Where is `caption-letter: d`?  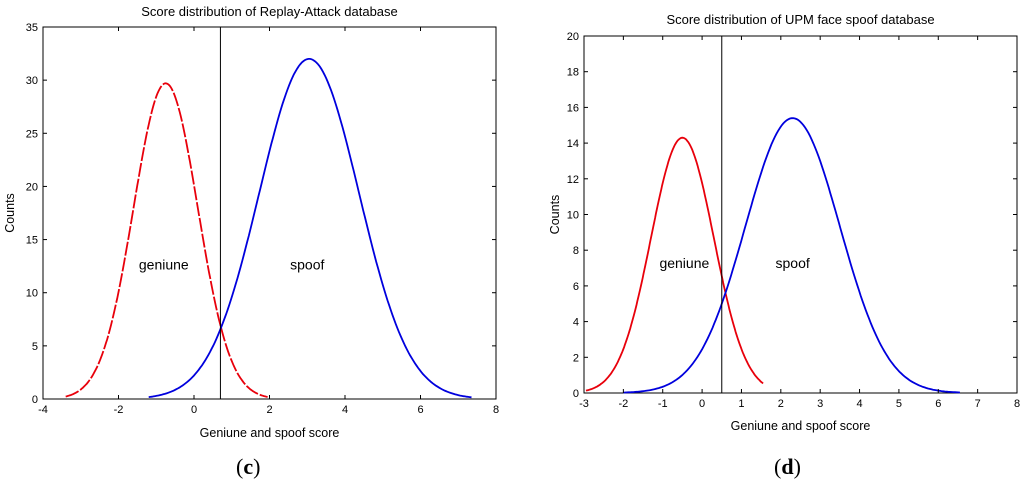 caption-letter: d is located at coordinates (787, 466).